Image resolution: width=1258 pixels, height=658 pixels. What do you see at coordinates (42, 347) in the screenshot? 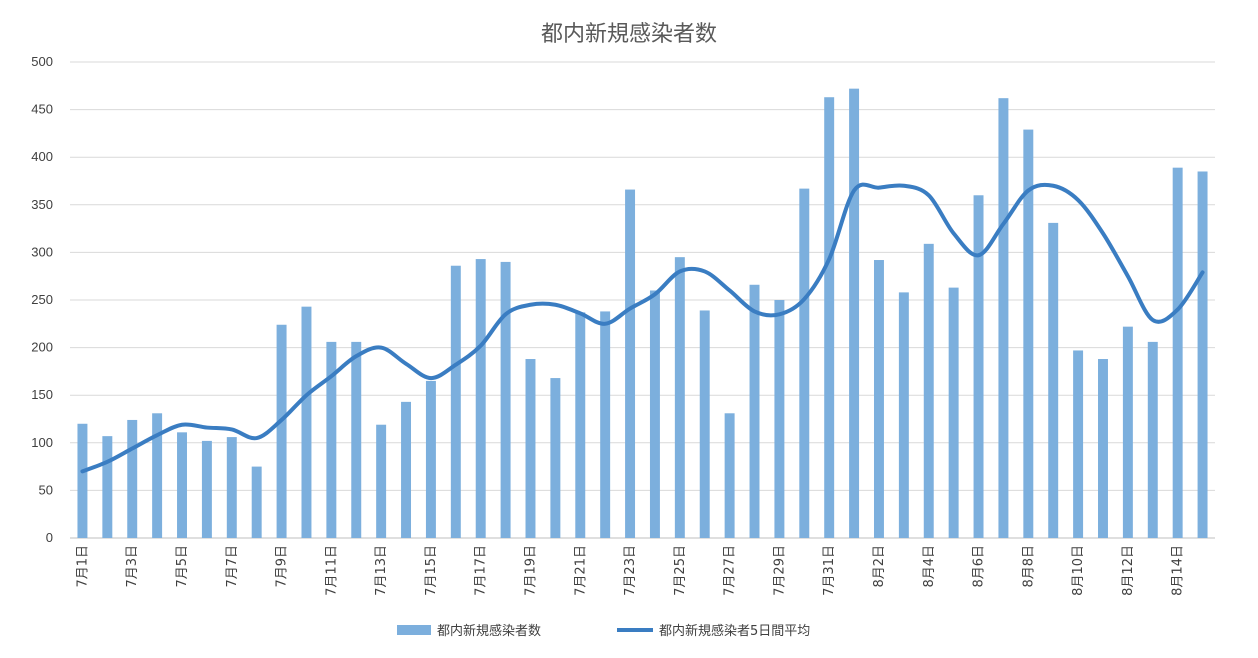
I see `y-tick-label: 200` at bounding box center [42, 347].